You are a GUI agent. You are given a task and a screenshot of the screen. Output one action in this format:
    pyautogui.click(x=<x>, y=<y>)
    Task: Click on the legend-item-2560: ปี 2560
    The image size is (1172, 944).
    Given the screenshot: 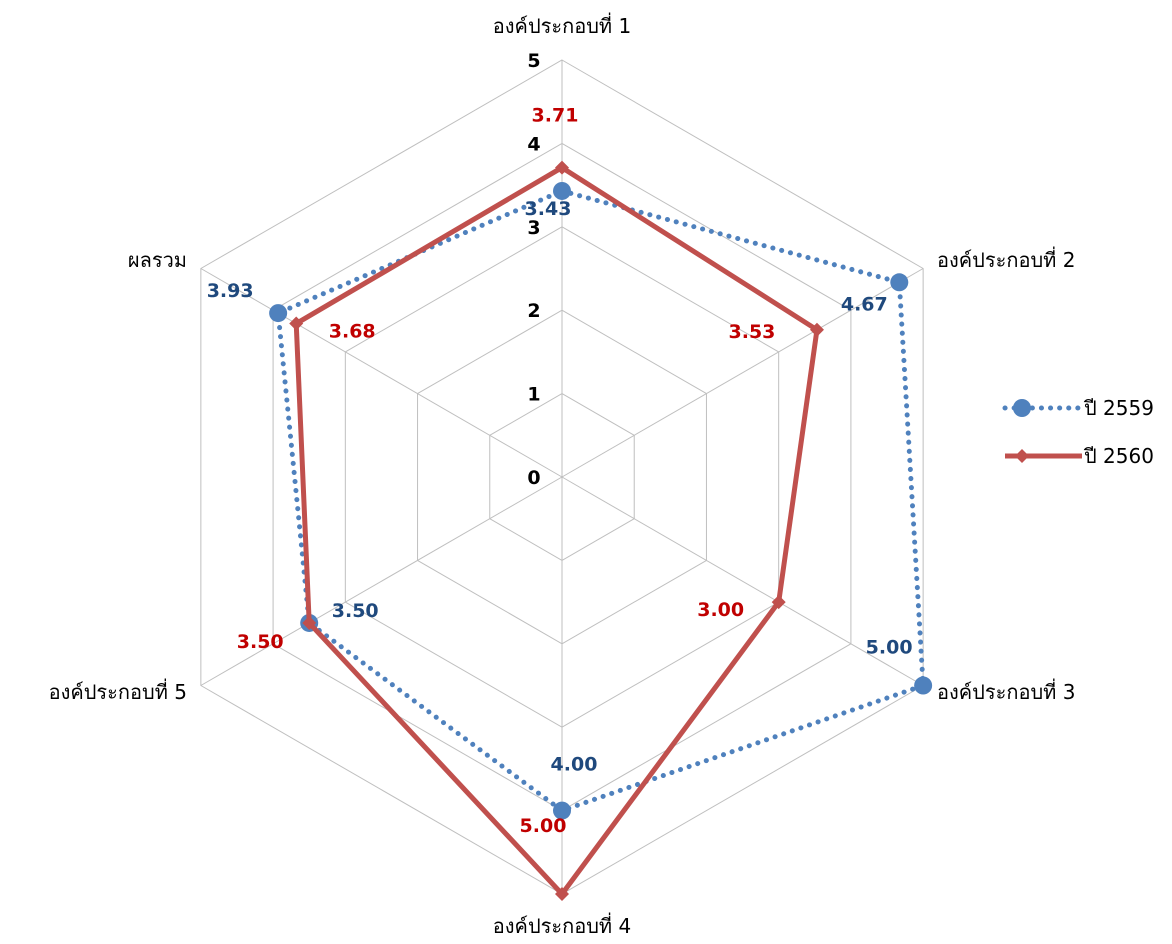 What is the action you would take?
    pyautogui.click(x=1079, y=456)
    